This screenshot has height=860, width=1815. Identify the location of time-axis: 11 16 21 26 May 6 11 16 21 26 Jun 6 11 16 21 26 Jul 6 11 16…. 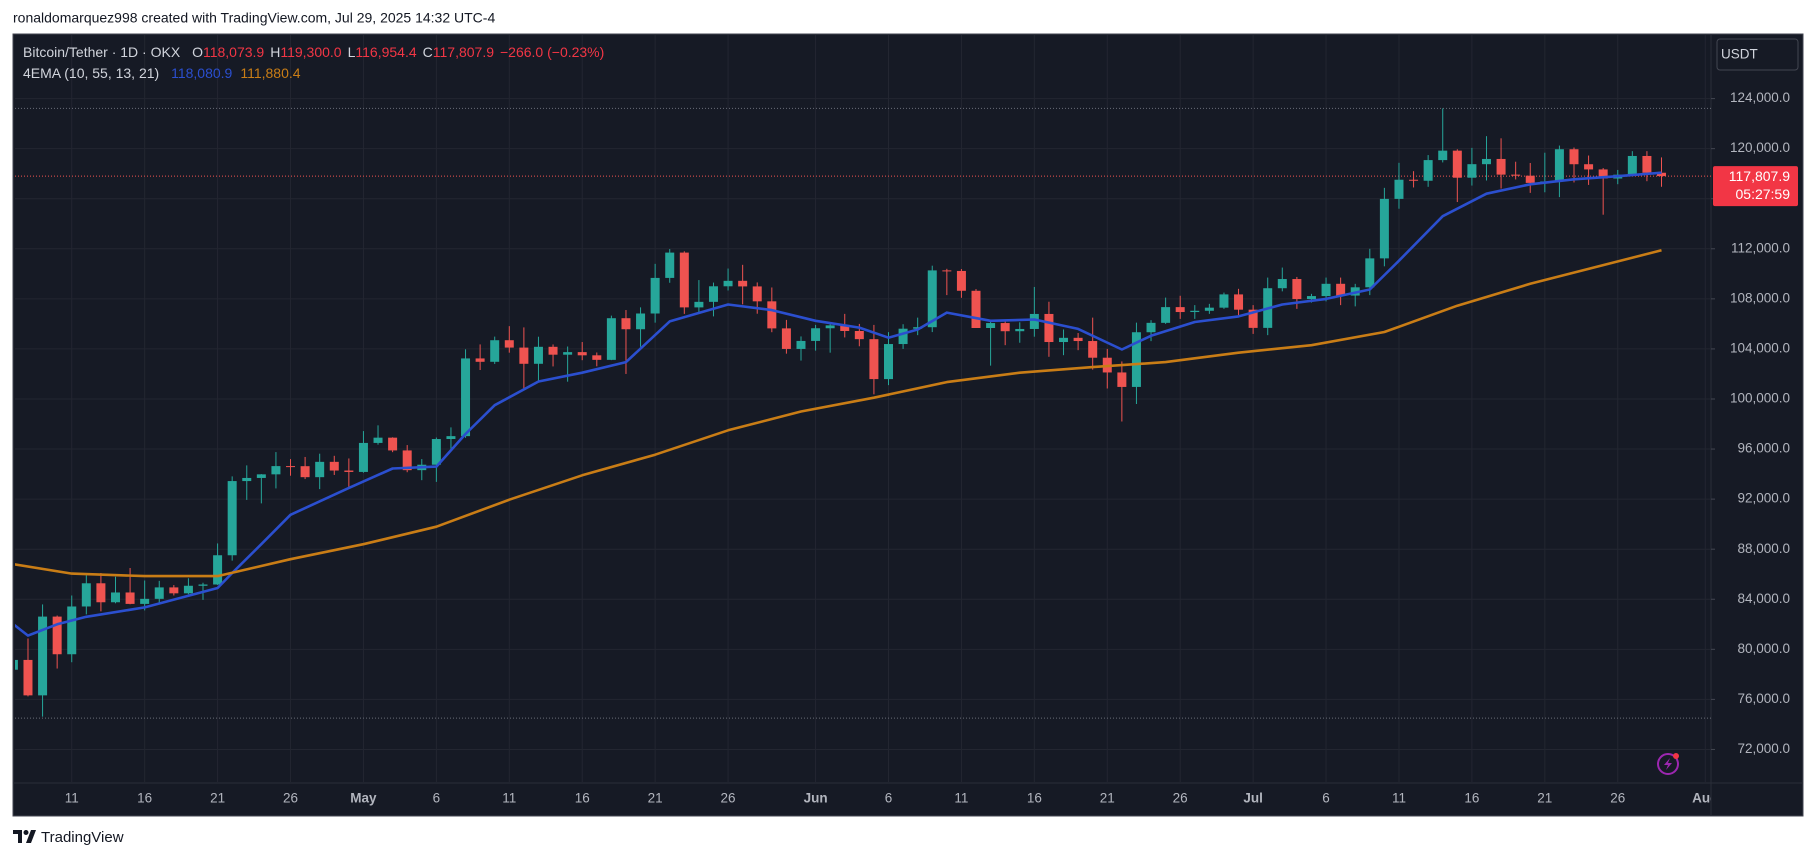
(888, 798).